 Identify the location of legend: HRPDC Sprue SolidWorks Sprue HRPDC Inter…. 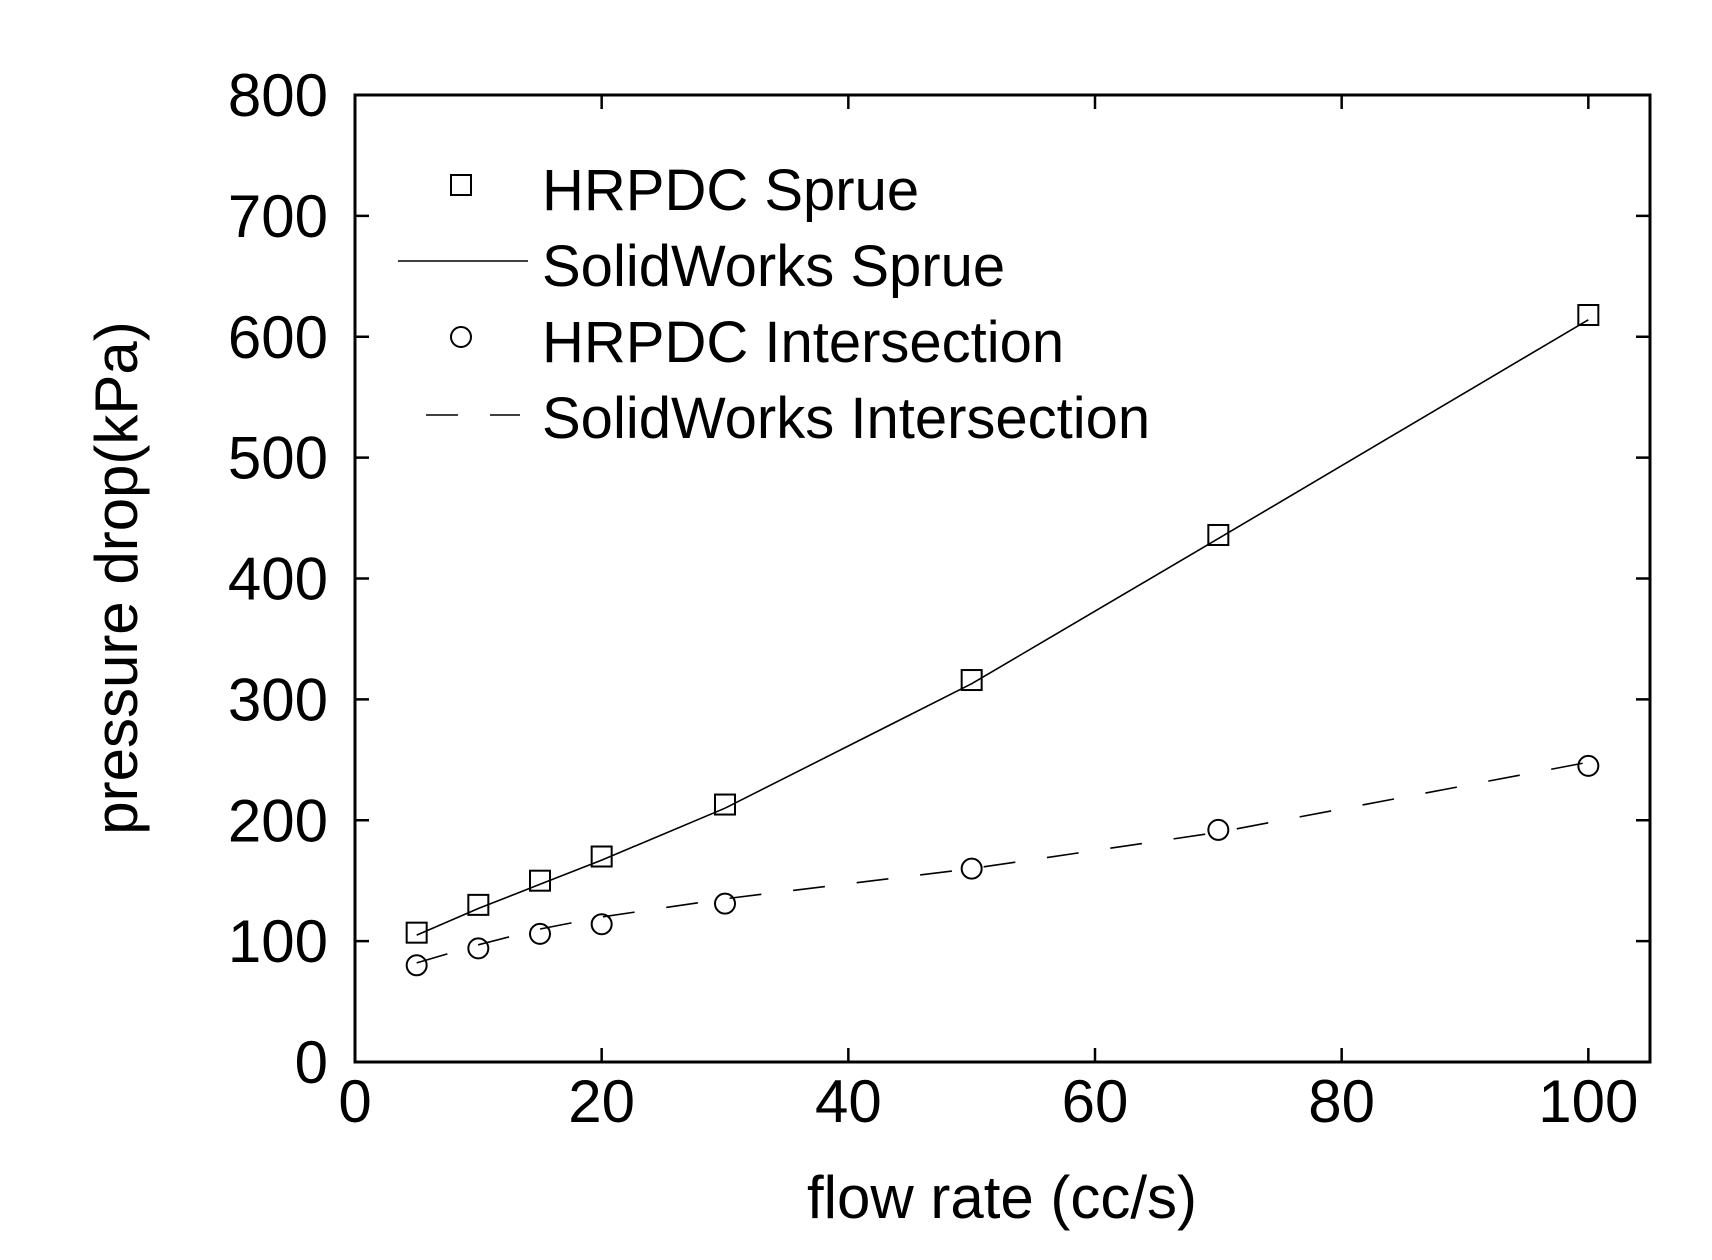
(774, 304).